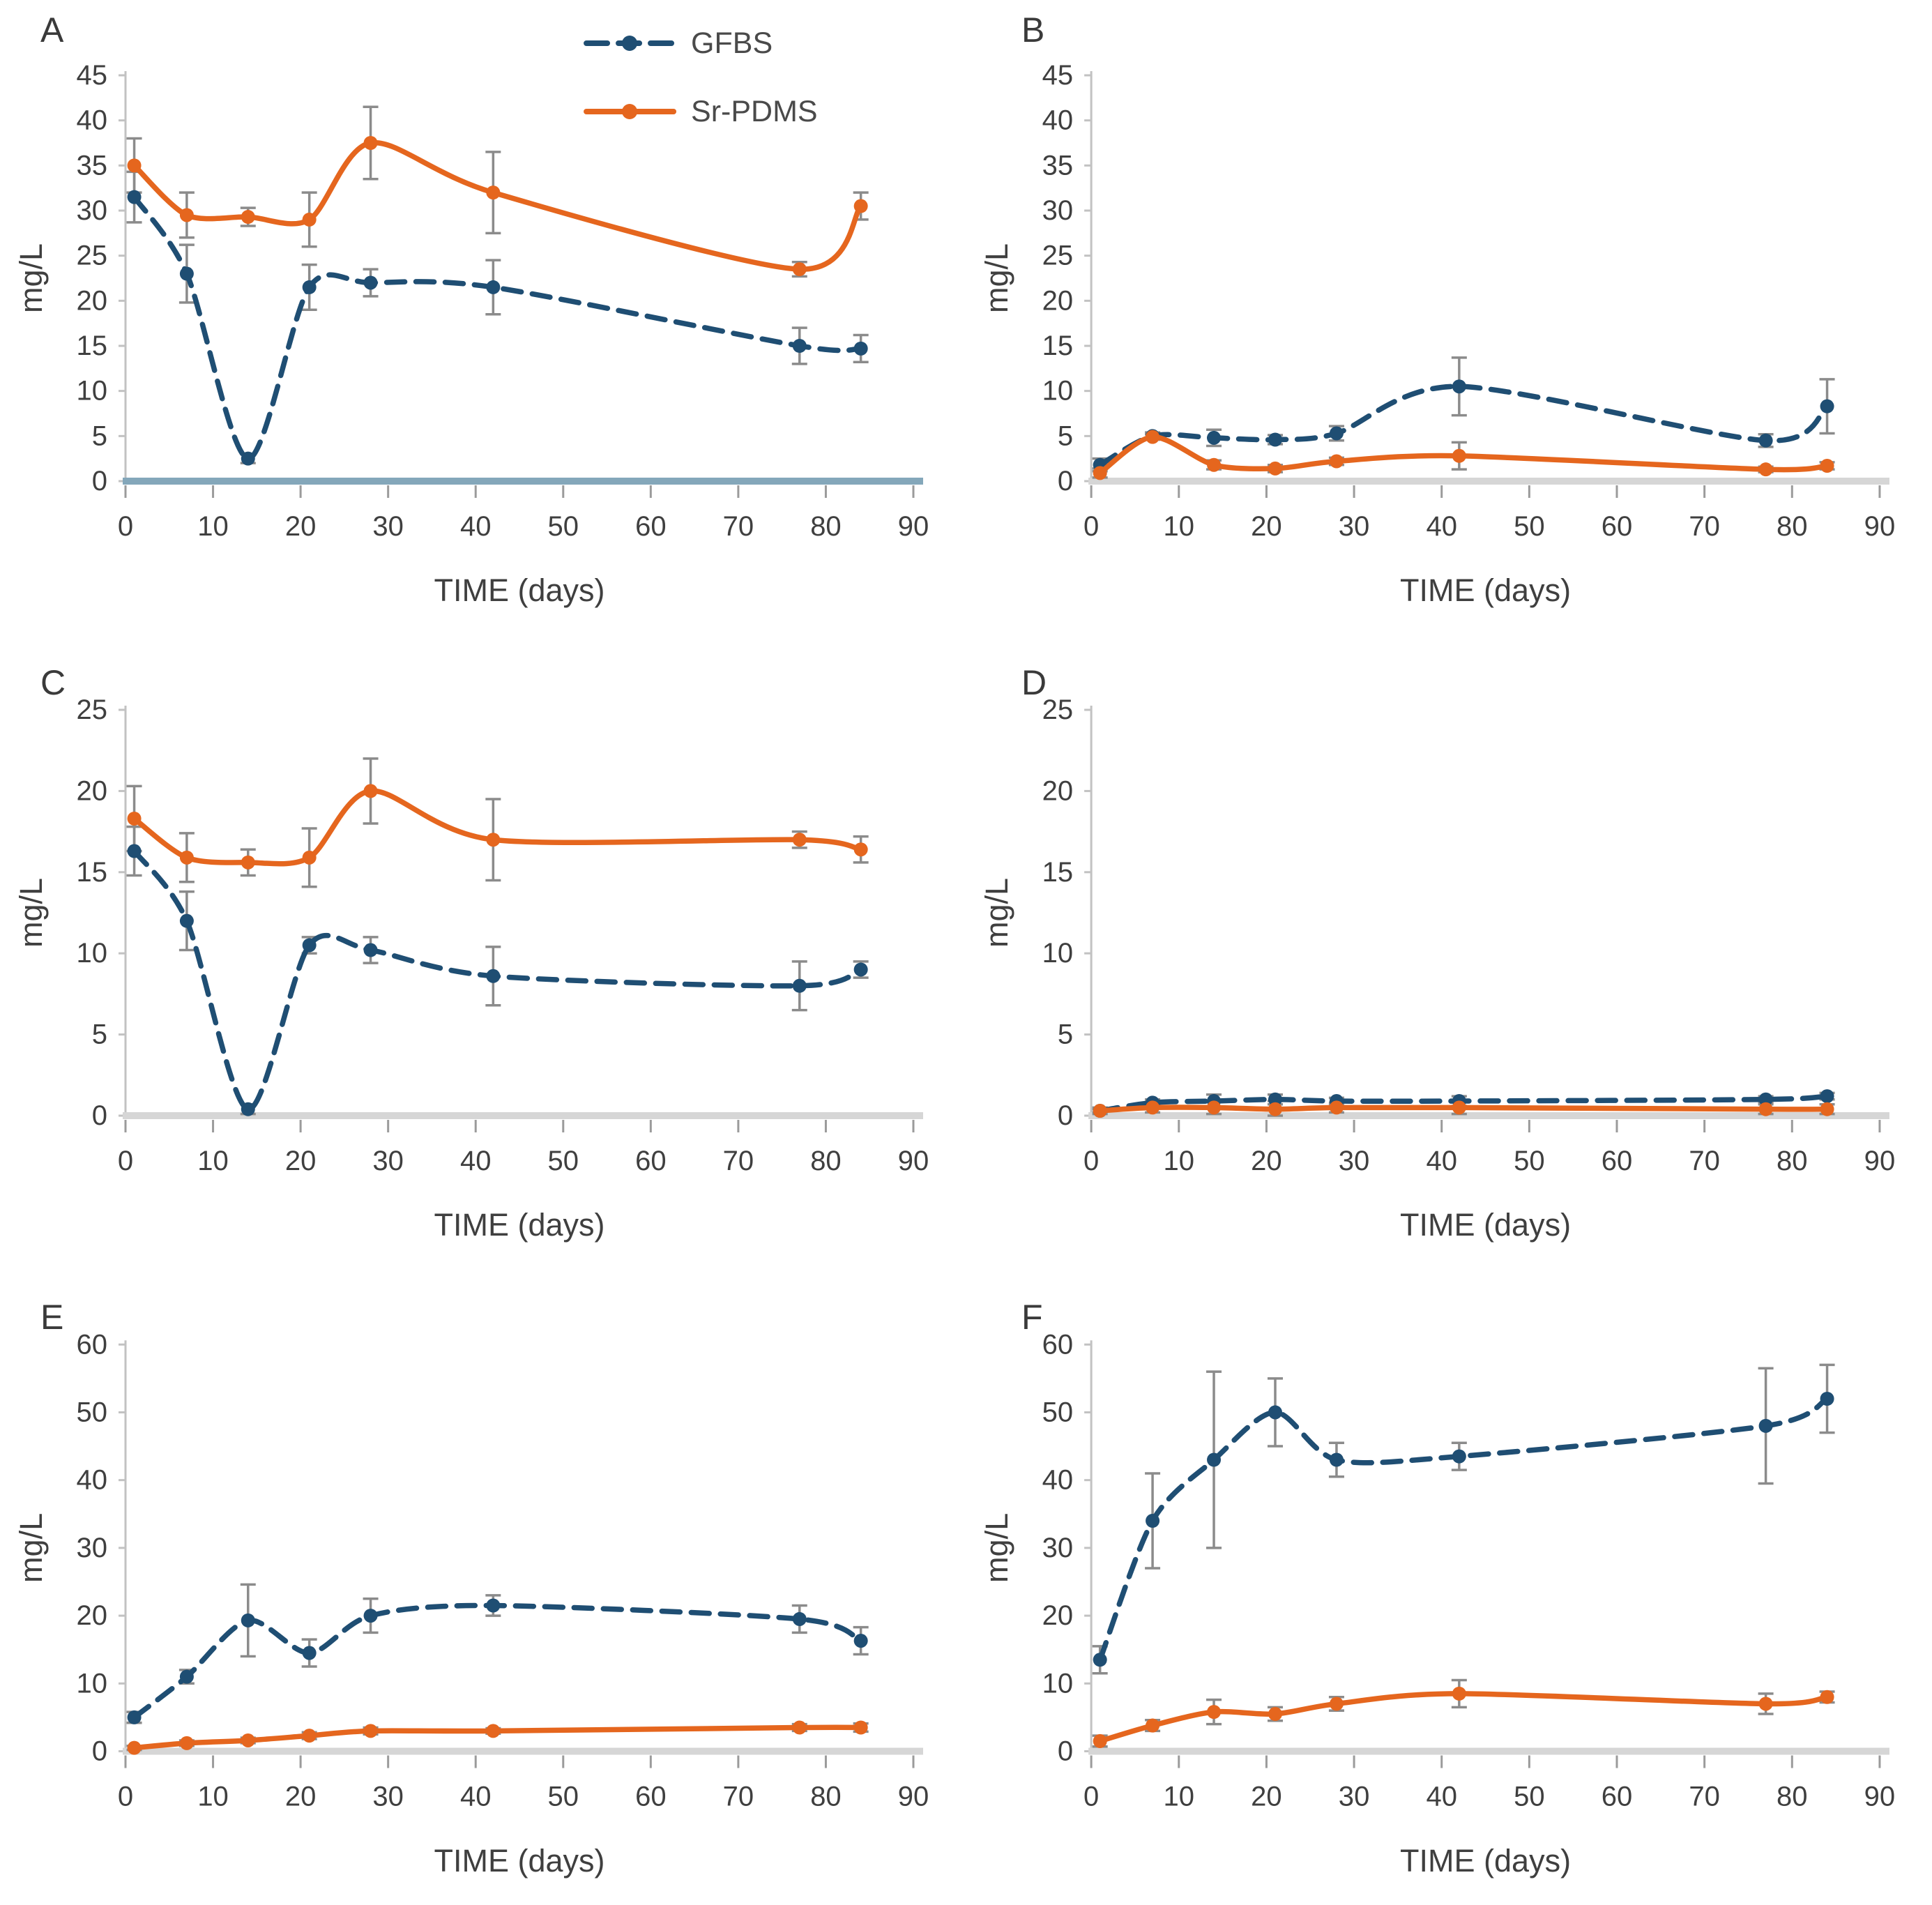  What do you see at coordinates (93, 75) in the screenshot?
I see `svg-text: 45` at bounding box center [93, 75].